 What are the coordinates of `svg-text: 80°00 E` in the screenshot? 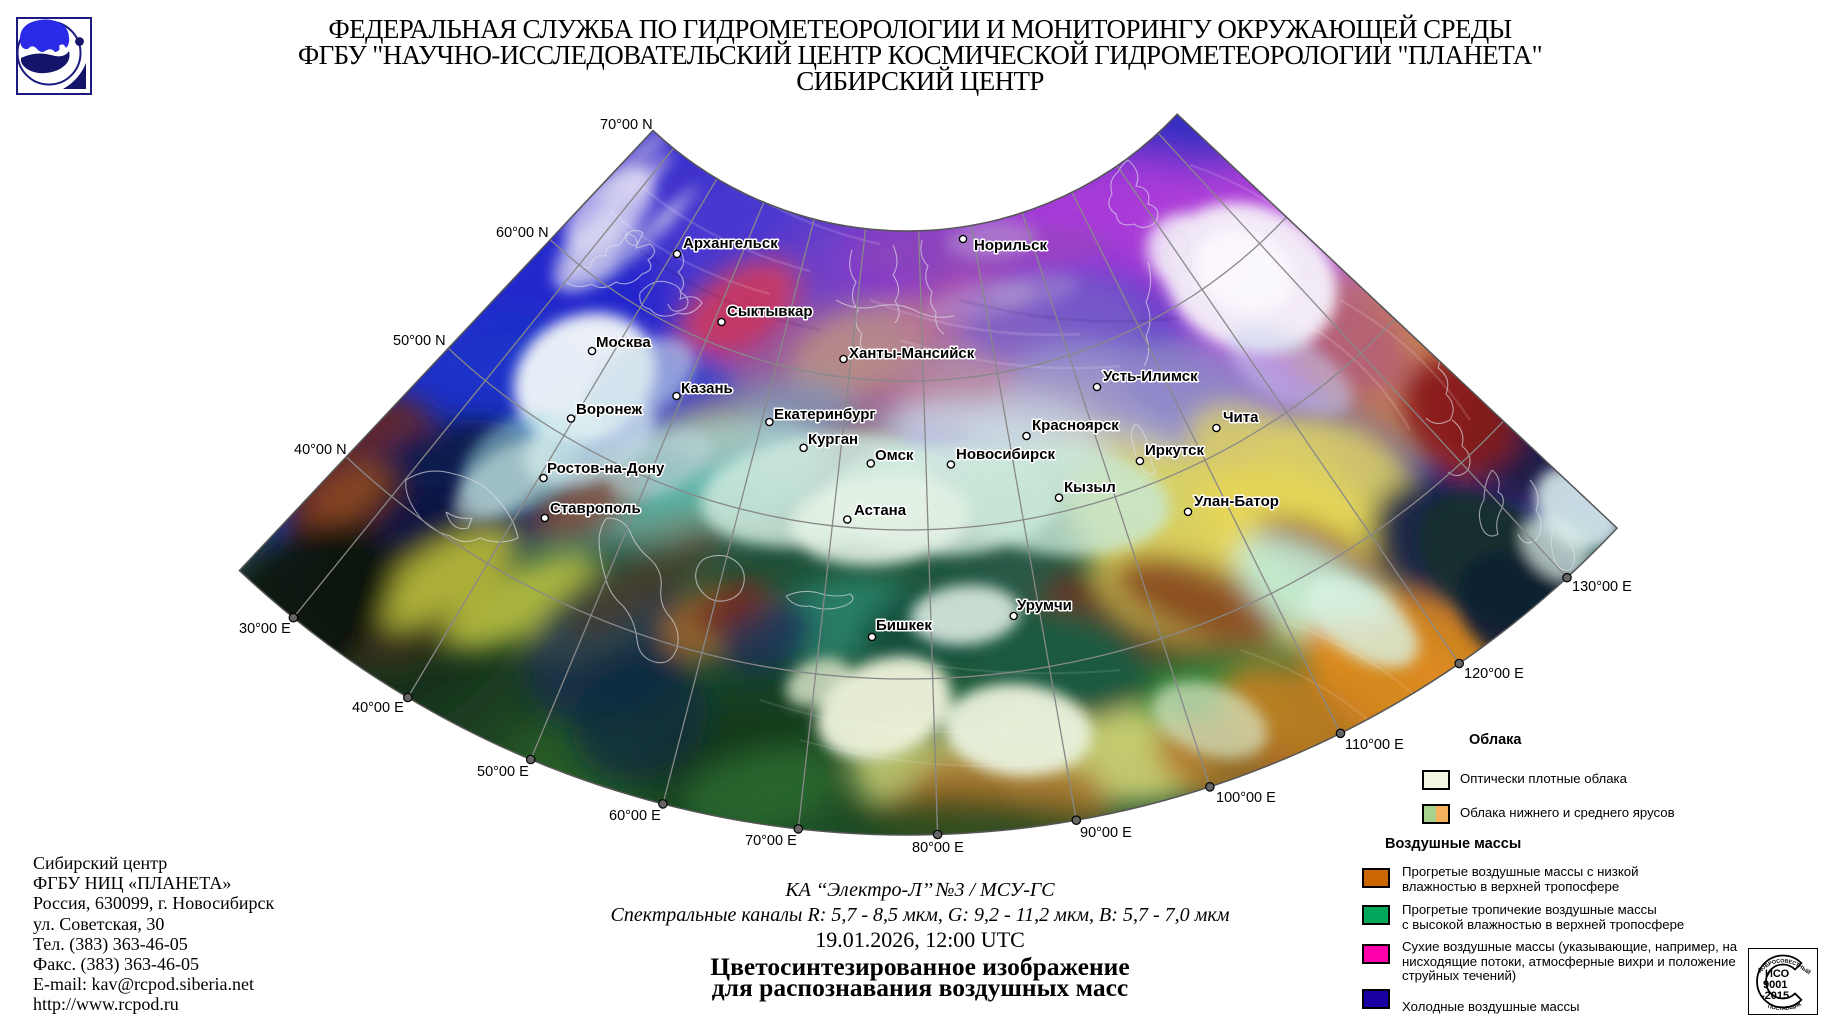 It's located at (938, 848).